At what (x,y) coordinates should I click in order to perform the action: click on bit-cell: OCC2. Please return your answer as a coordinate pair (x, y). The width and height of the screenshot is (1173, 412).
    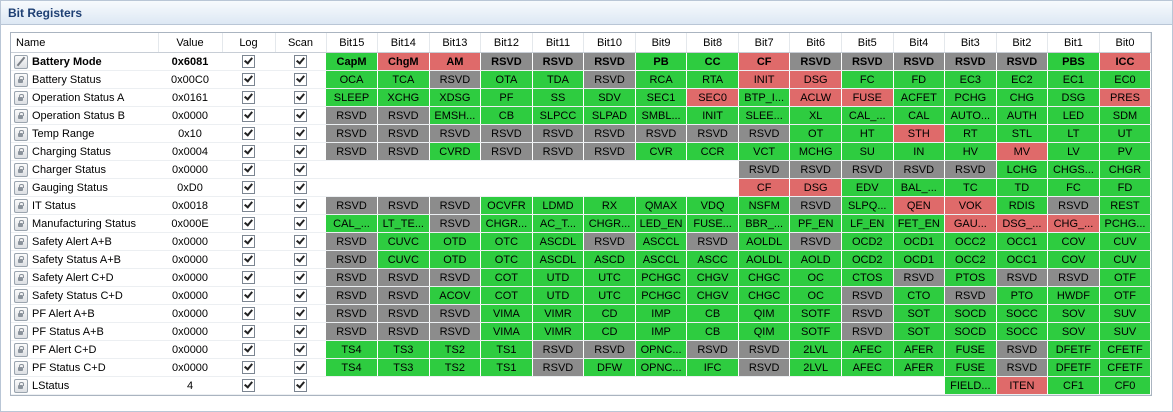
    Looking at the image, I should click on (970, 259).